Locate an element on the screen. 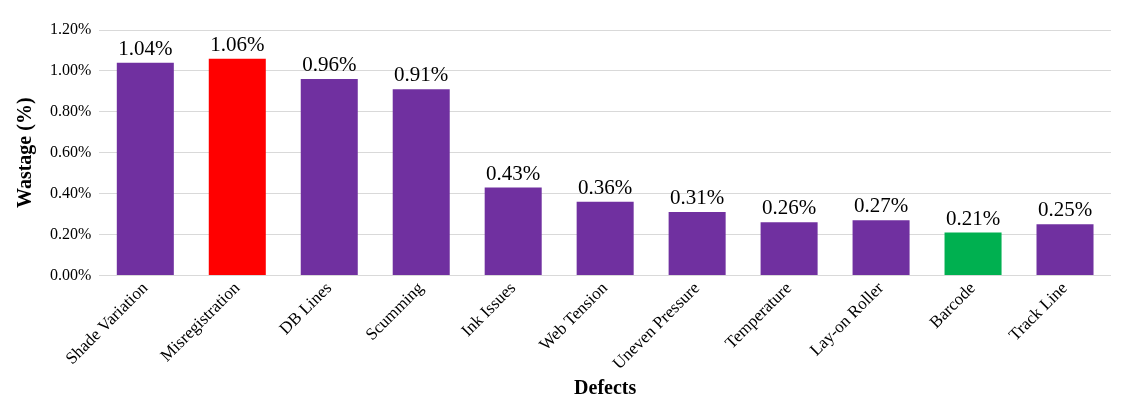 The image size is (1131, 405). data-label: 0.21% is located at coordinates (973, 217).